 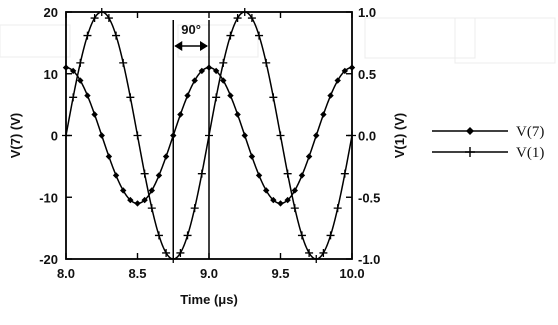 I want to click on y2-tick-label: 1.0, so click(x=367, y=12).